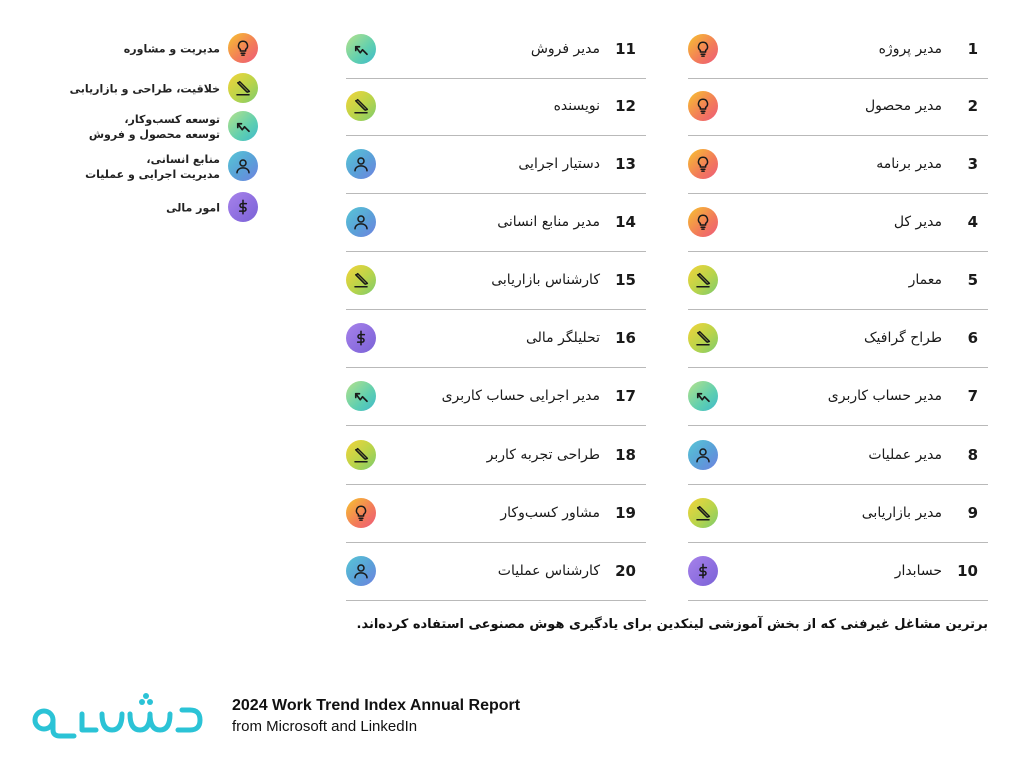  What do you see at coordinates (550, 513) in the screenshot?
I see `role-title: مشاور کسب‌وکار` at bounding box center [550, 513].